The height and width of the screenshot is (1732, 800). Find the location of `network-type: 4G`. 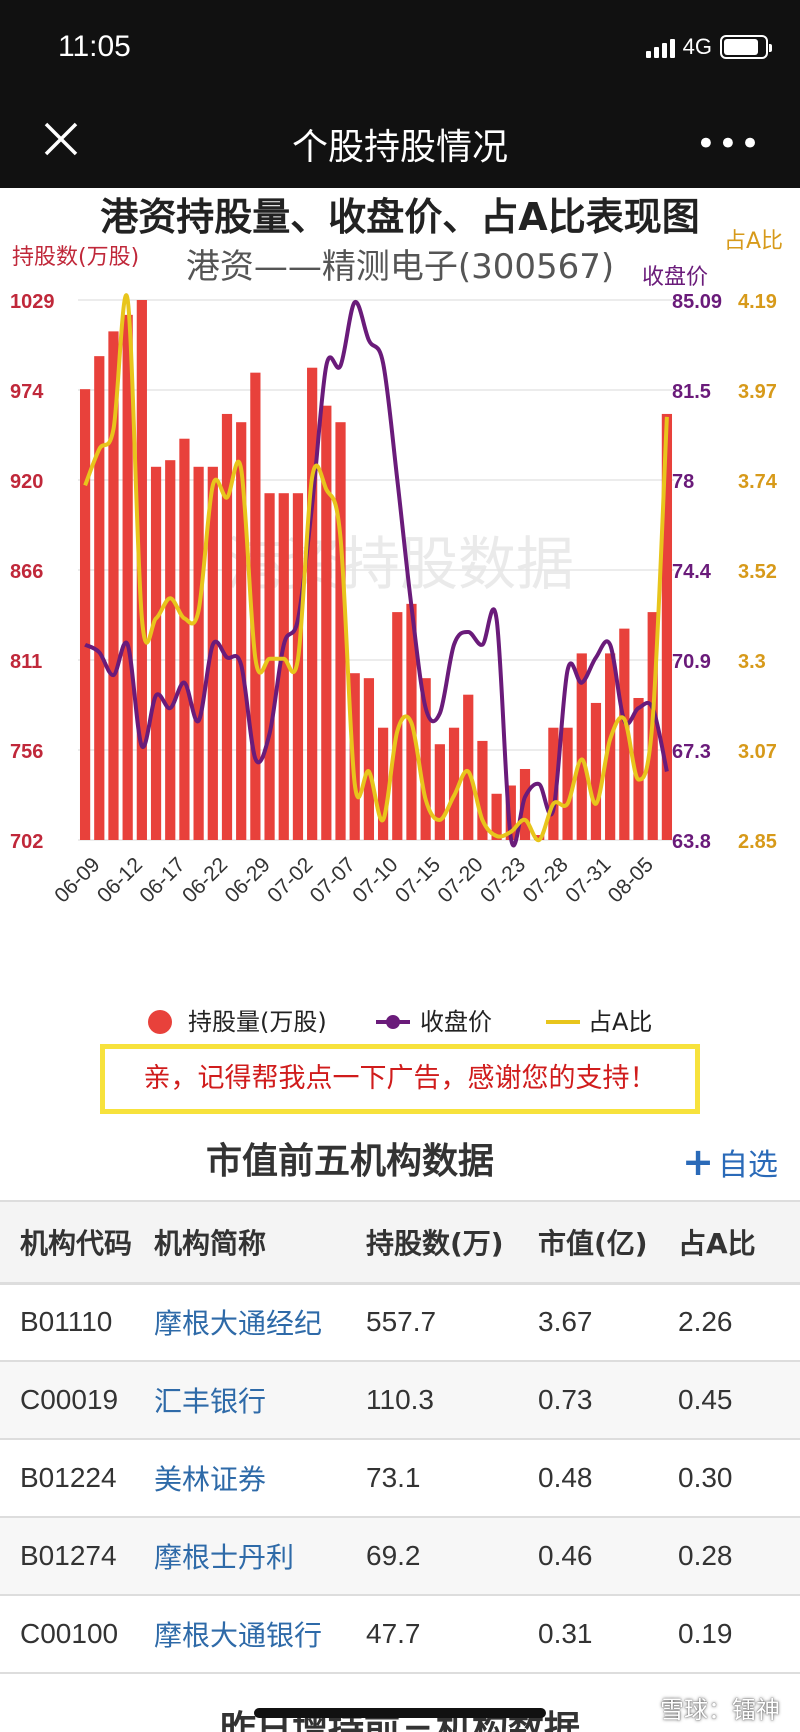

network-type: 4G is located at coordinates (697, 46).